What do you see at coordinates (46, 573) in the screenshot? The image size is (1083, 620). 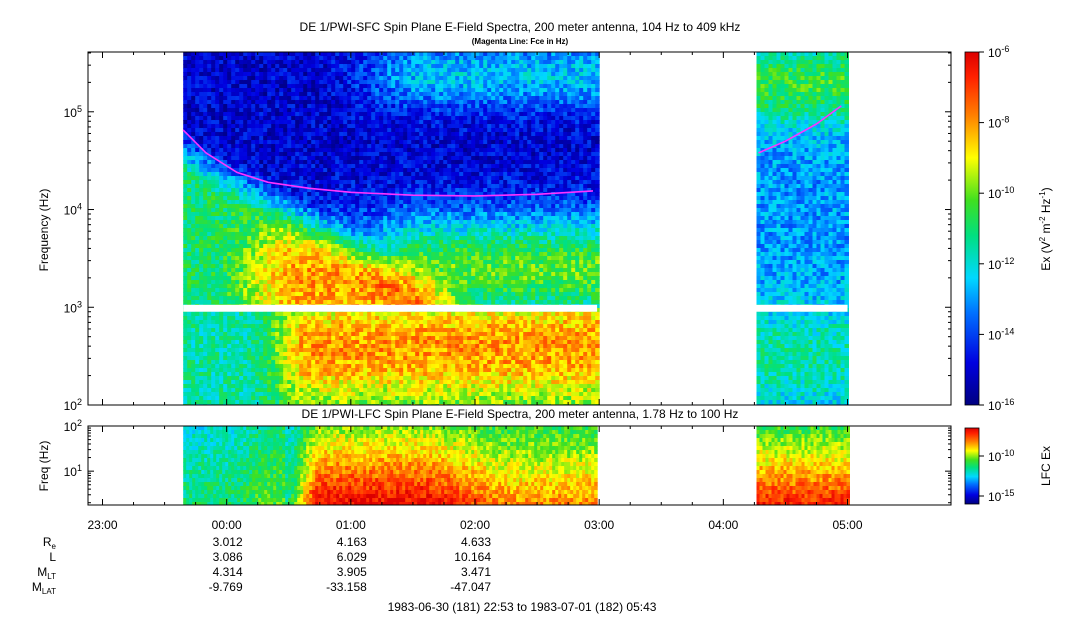 I see `ephemeris-label-2: MLT` at bounding box center [46, 573].